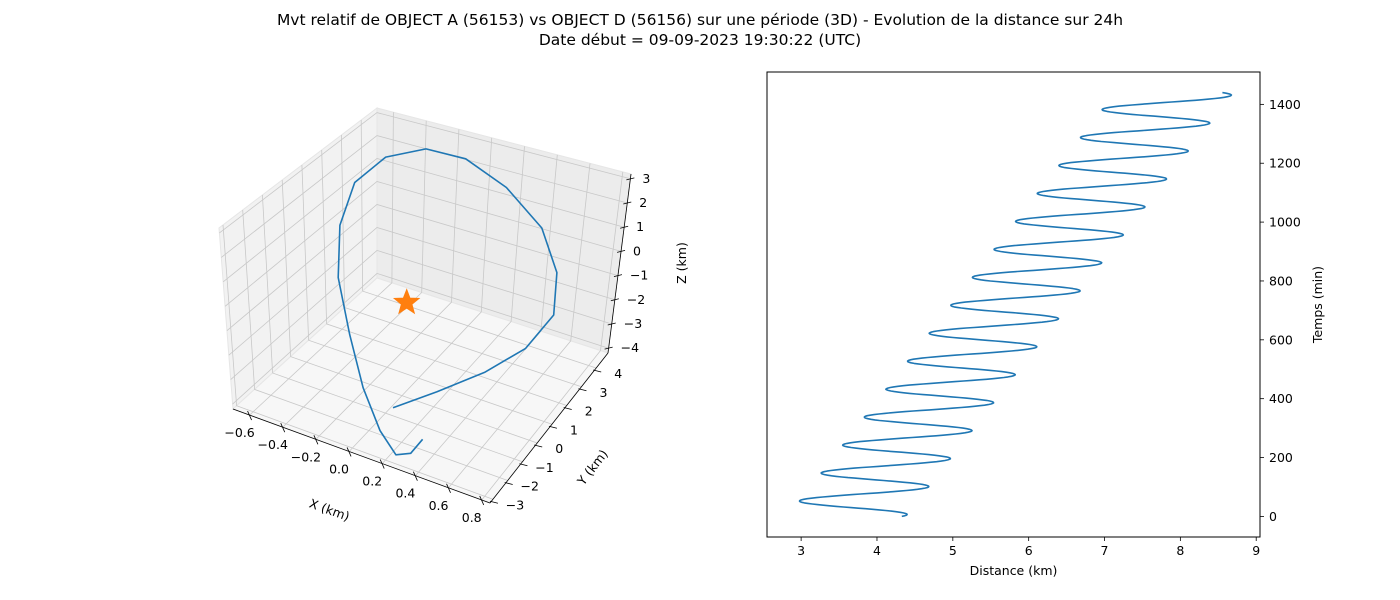 The height and width of the screenshot is (600, 1400). Describe the element at coordinates (639, 275) in the screenshot. I see `z-tick-label: −1` at that location.